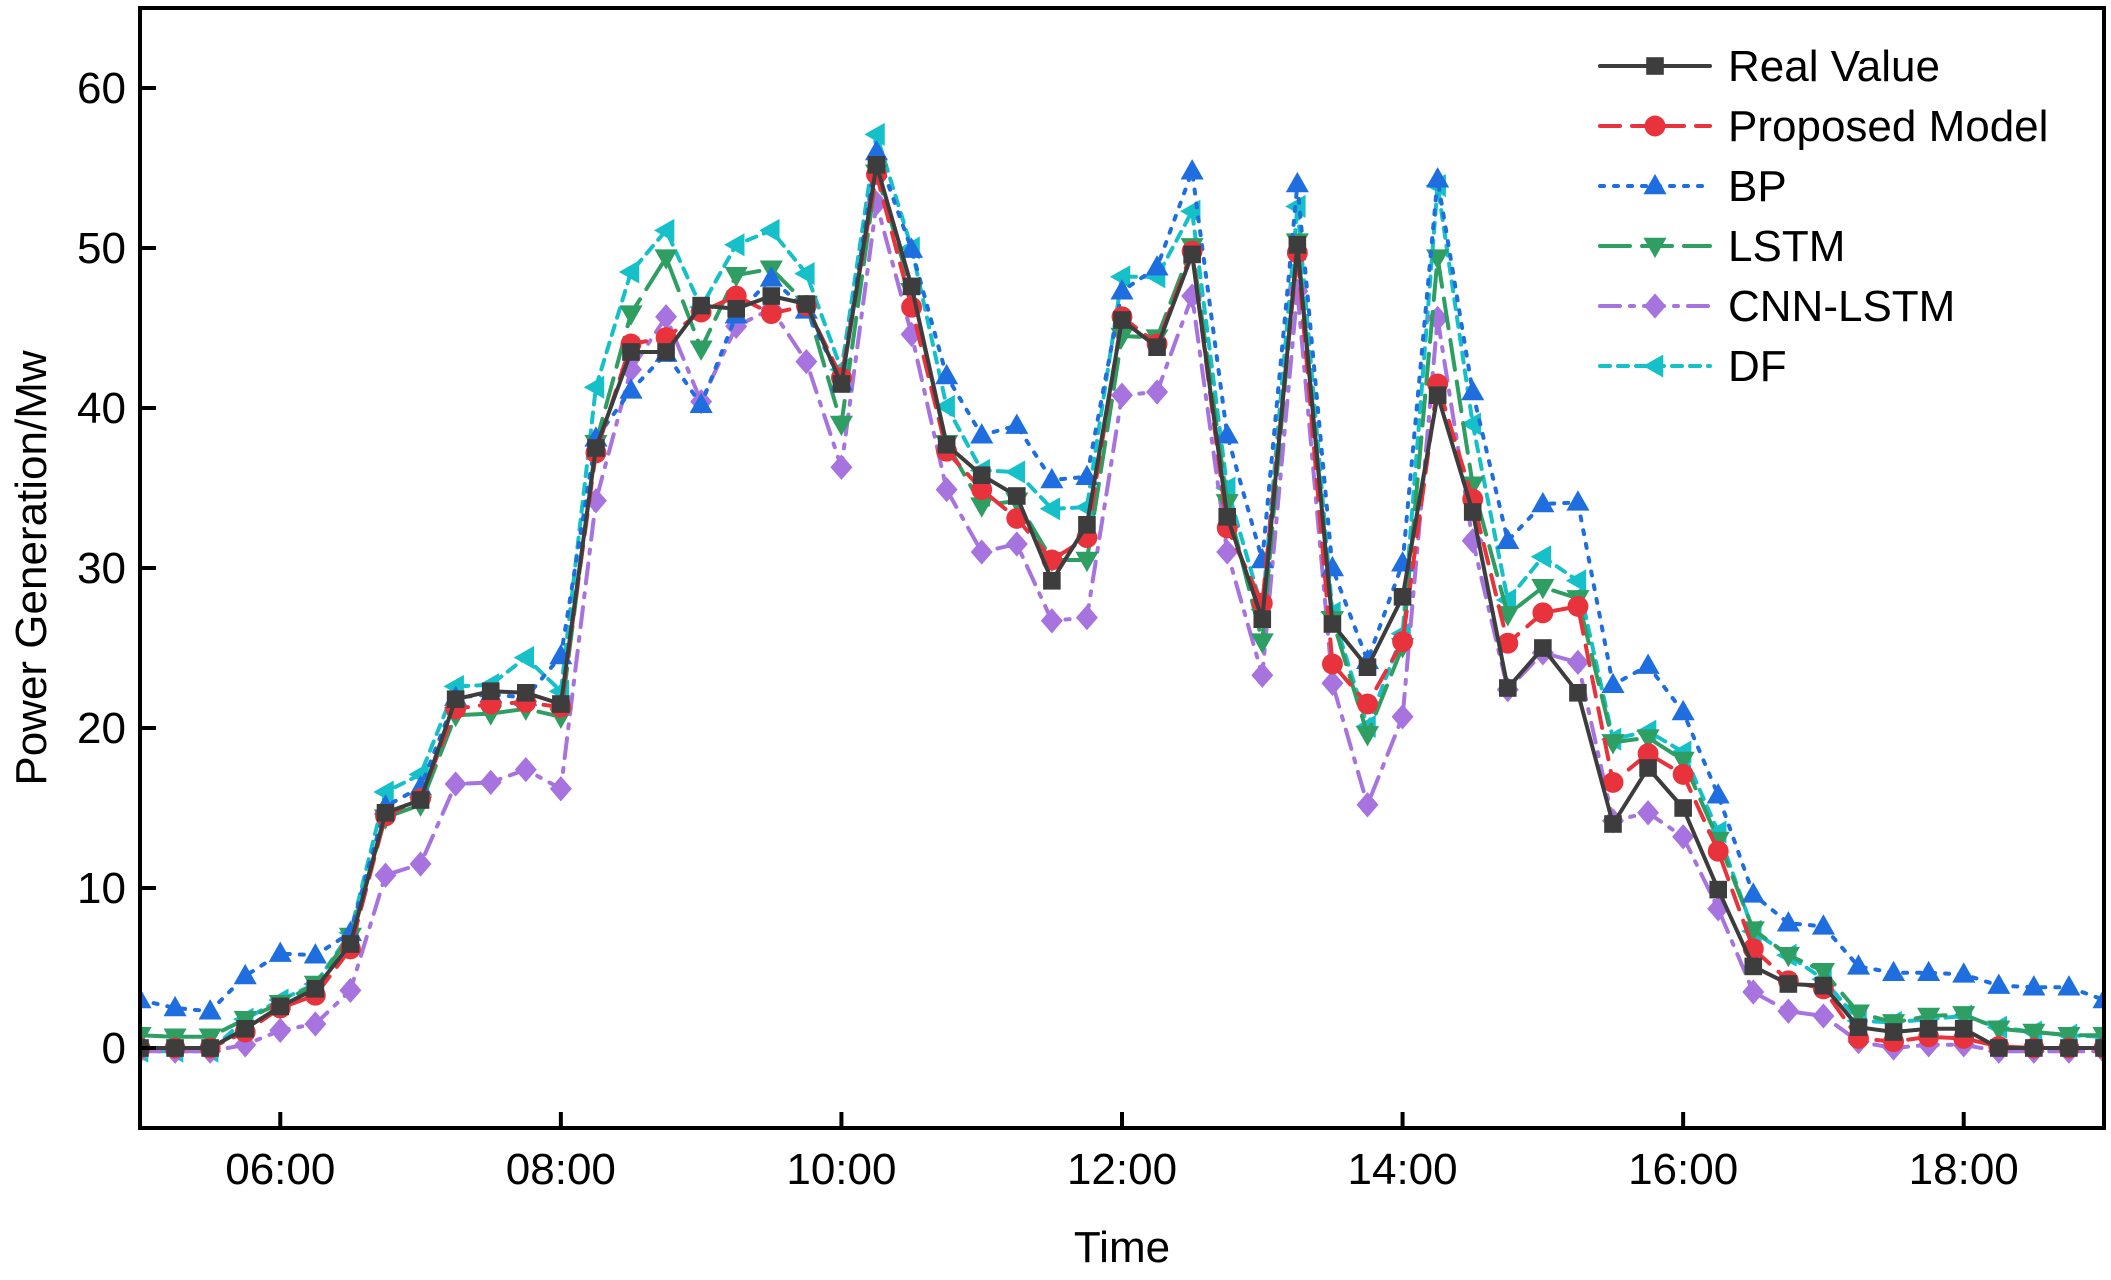  What do you see at coordinates (841, 1169) in the screenshot?
I see `x-tick-label: 10:00` at bounding box center [841, 1169].